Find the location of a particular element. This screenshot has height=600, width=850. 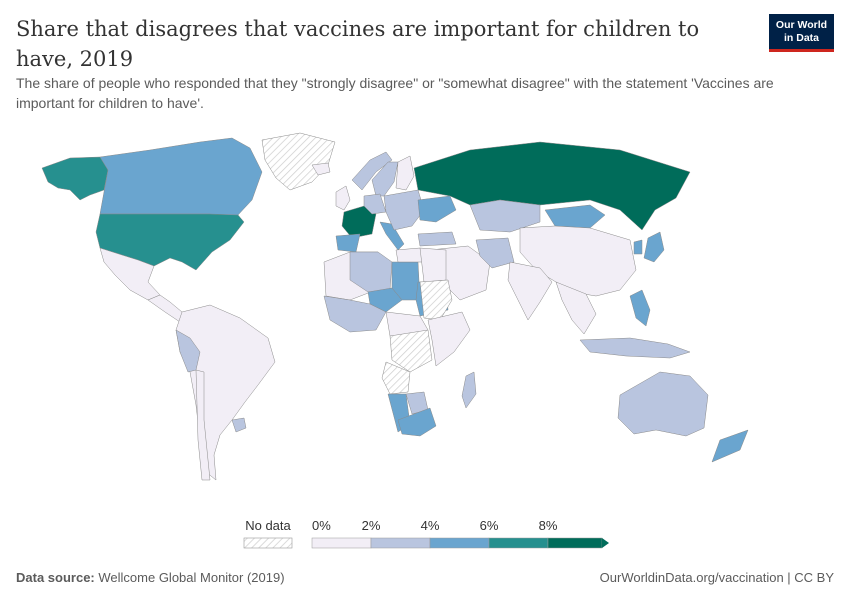

region-japan is located at coordinates (654, 247).